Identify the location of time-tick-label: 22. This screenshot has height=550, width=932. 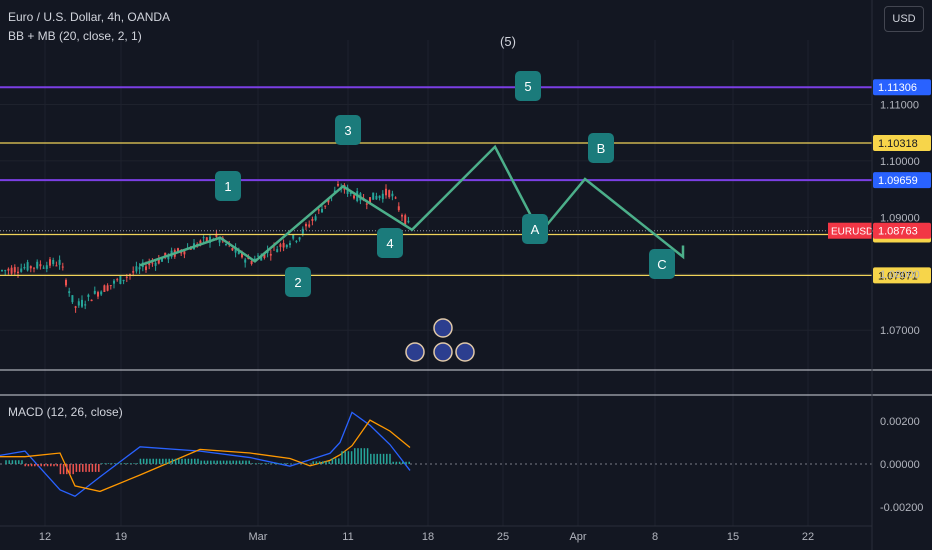
(808, 537).